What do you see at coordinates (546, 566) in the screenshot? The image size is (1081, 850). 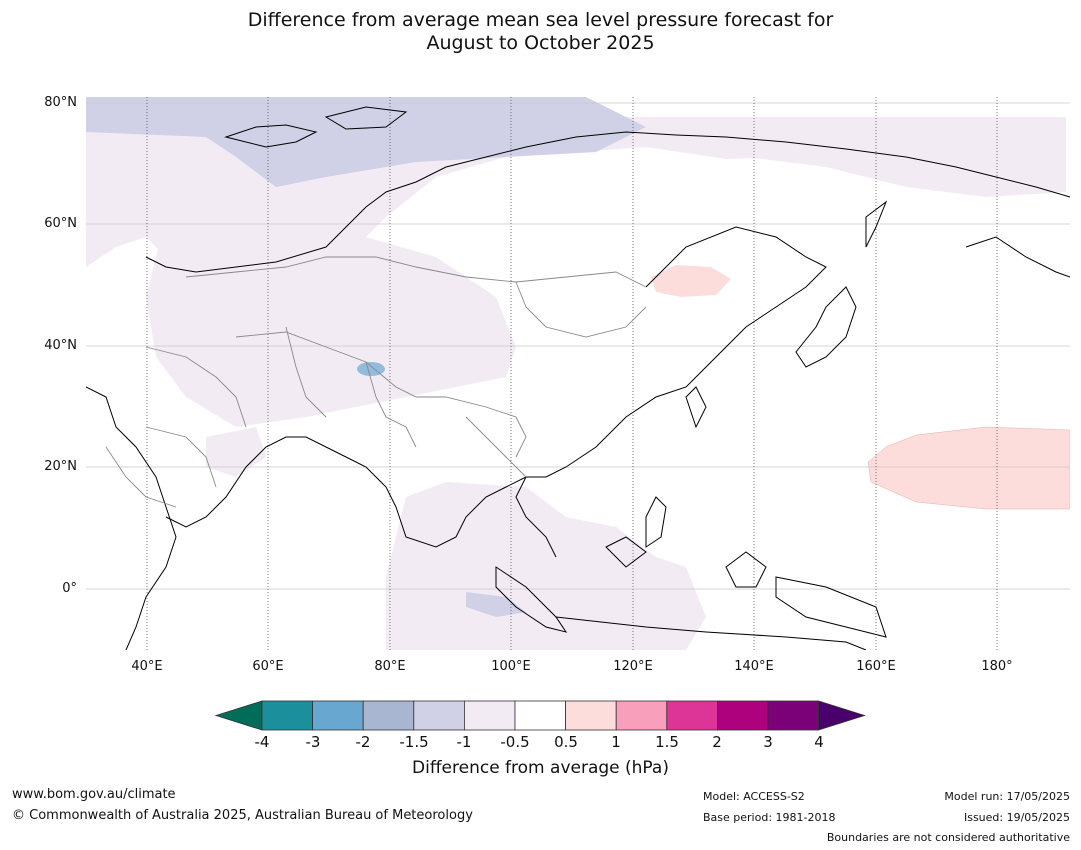 I see `anomaly-weak-negative-indian-ocean` at bounding box center [546, 566].